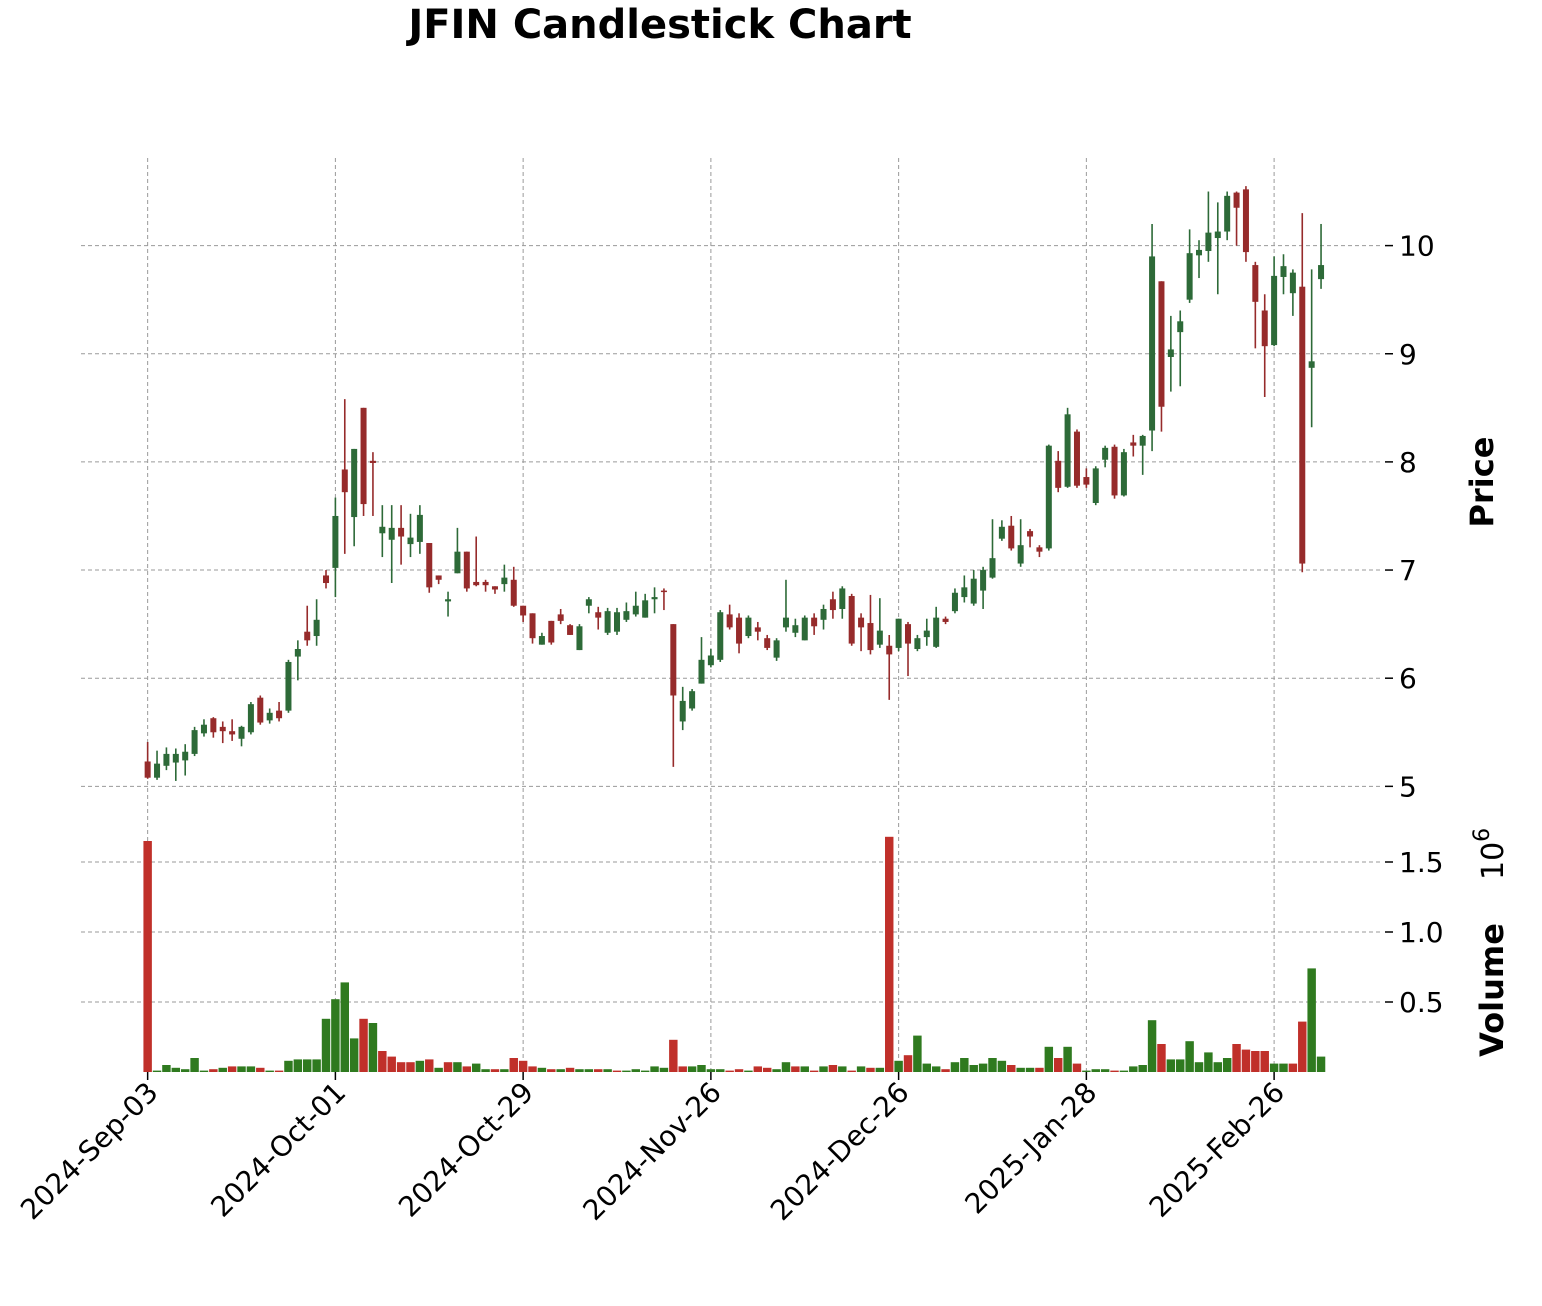  Describe the element at coordinates (1417, 246) in the screenshot. I see `y-tick-label: 10` at that location.